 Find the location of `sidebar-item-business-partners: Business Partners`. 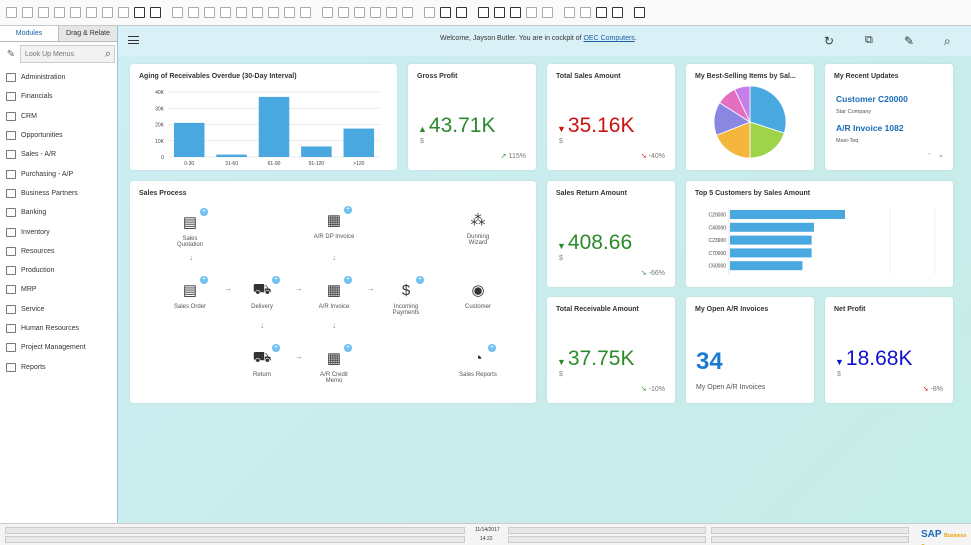

sidebar-item-business-partners: Business Partners is located at coordinates (58, 193).